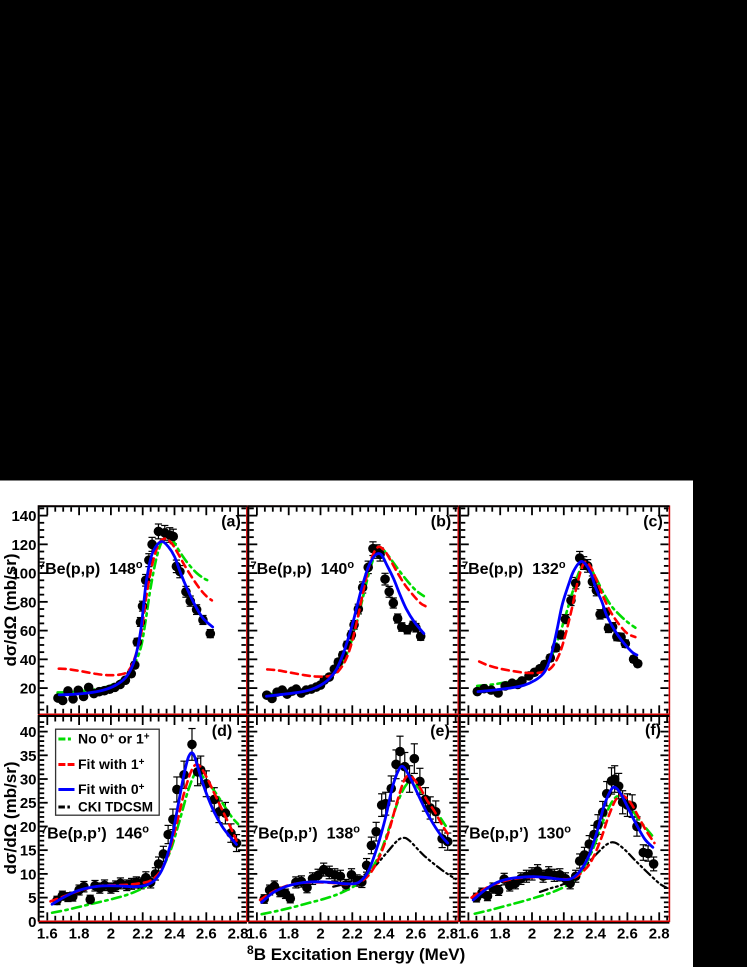 Image resolution: width=747 pixels, height=967 pixels. What do you see at coordinates (517, 833) in the screenshot?
I see `svg-text: 7Be(p,p’) 130o` at bounding box center [517, 833].